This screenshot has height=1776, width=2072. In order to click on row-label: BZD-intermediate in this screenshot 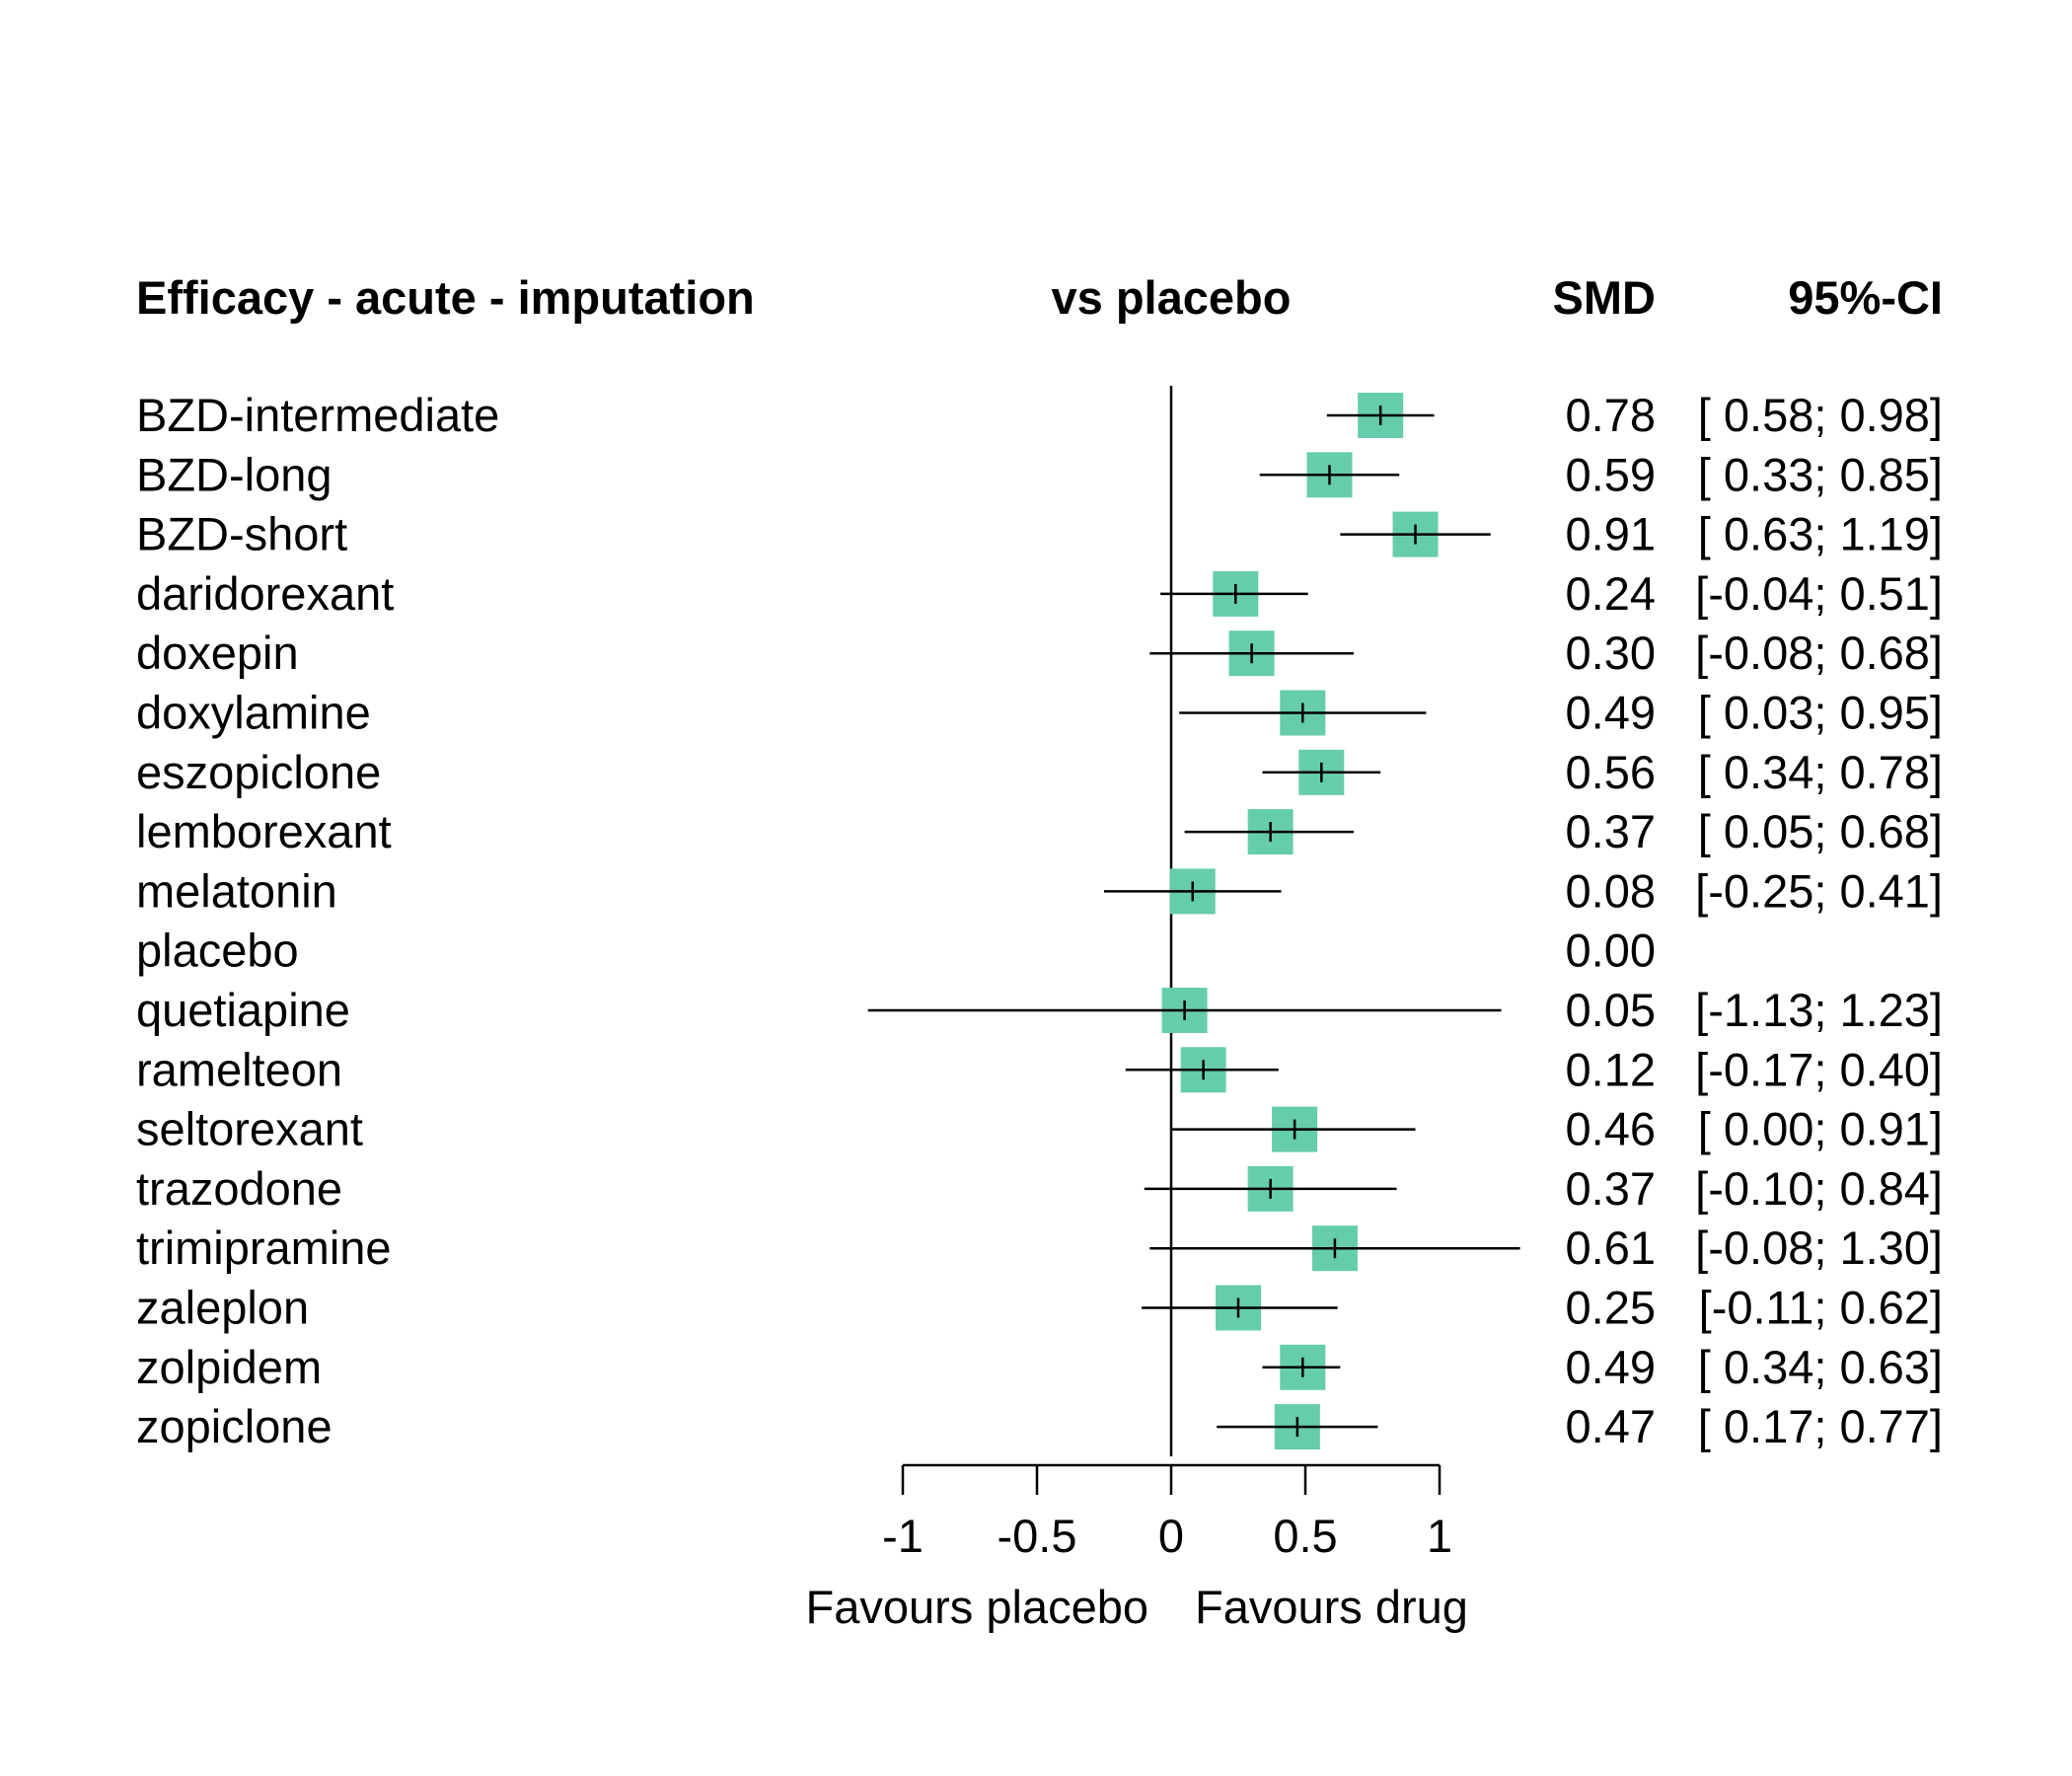, I will do `click(318, 415)`.